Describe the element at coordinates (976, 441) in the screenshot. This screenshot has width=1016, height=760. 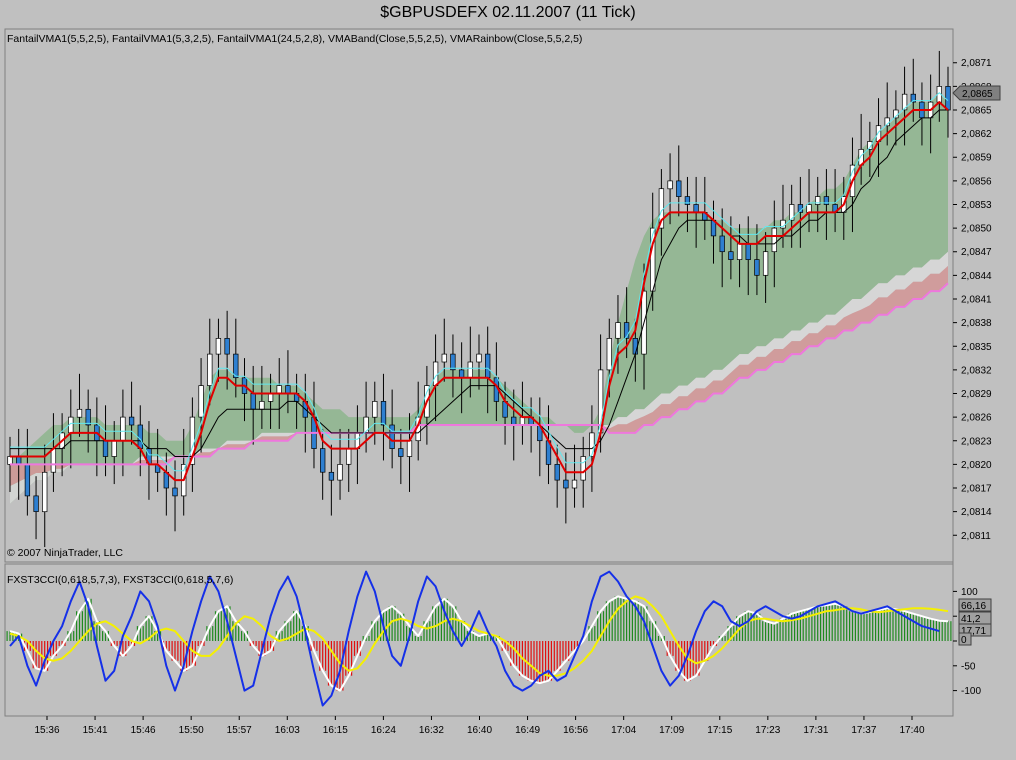
I see `price-tick-label: 2,0823` at that location.